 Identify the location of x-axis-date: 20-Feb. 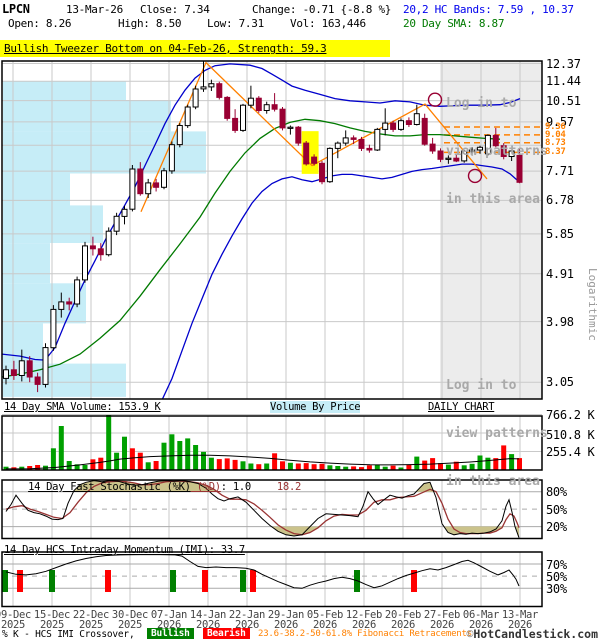
(403, 615).